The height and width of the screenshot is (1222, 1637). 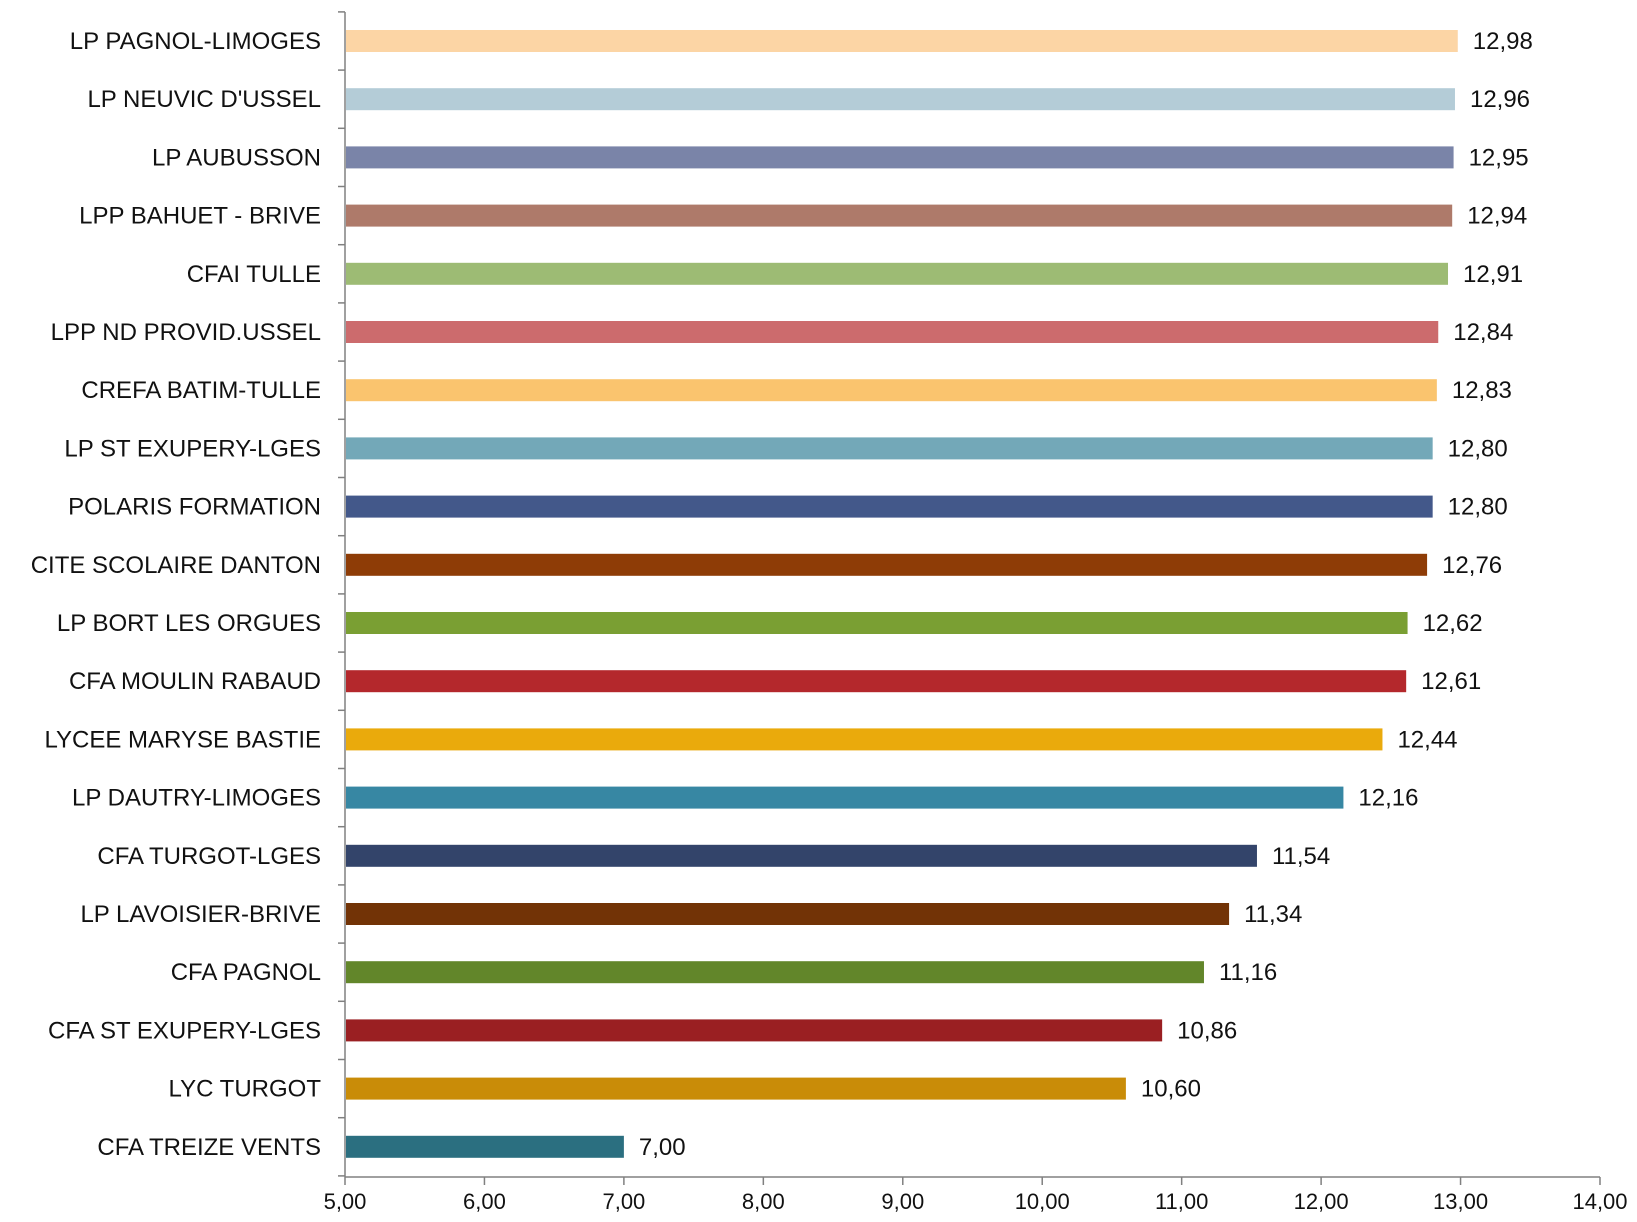 I want to click on category-label: LPP ND PROVID.USSEL, so click(x=186, y=332).